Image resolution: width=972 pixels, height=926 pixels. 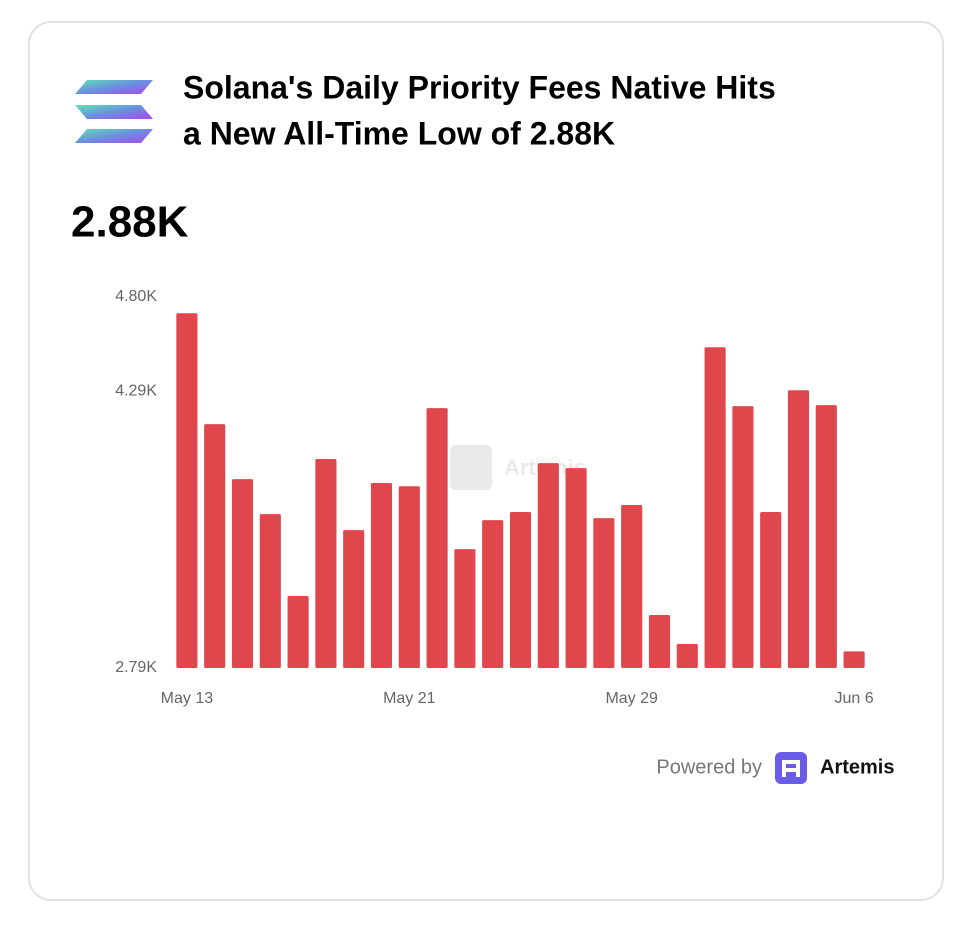 What do you see at coordinates (130, 222) in the screenshot?
I see `headline-value: 2.88K` at bounding box center [130, 222].